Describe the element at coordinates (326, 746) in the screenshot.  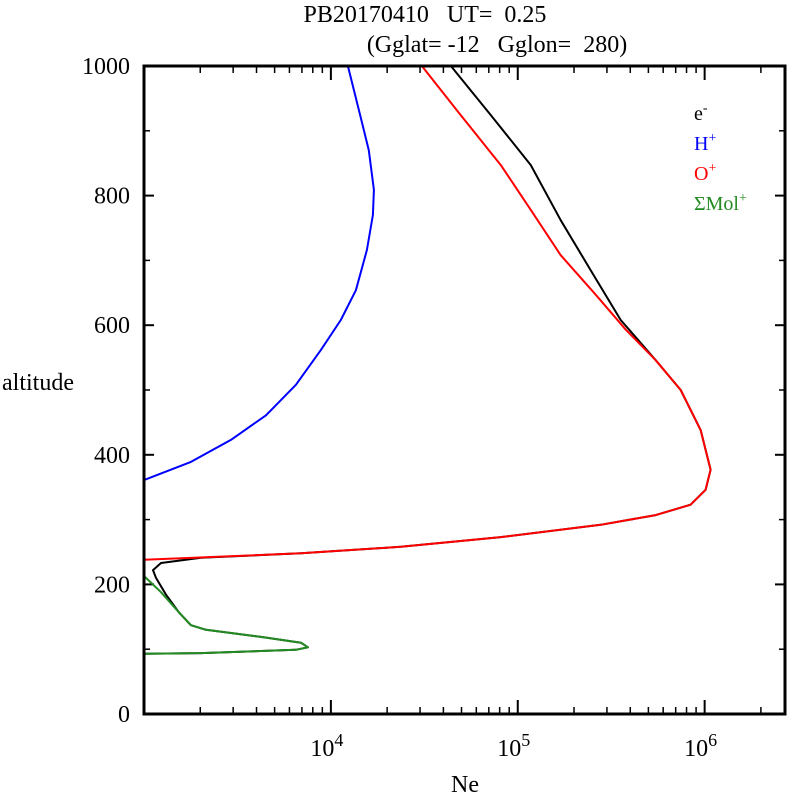
I see `x-tick-label: 10⁴` at that location.